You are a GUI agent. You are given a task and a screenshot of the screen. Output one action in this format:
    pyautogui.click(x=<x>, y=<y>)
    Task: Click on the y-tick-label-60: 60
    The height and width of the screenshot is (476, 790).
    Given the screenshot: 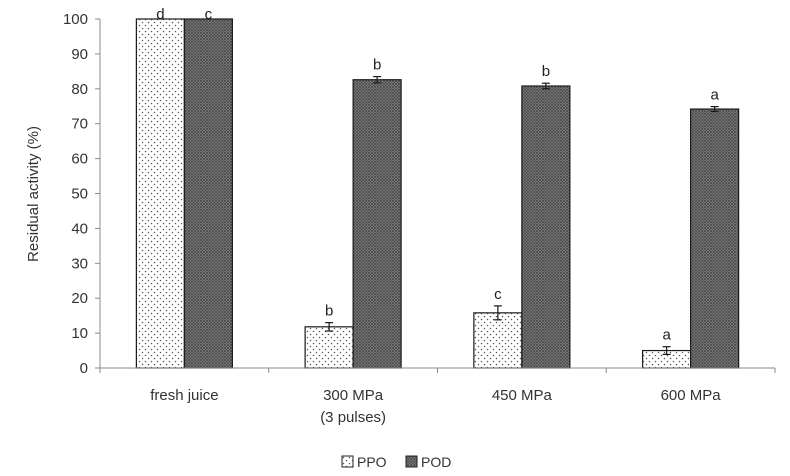 What is the action you would take?
    pyautogui.click(x=79, y=159)
    